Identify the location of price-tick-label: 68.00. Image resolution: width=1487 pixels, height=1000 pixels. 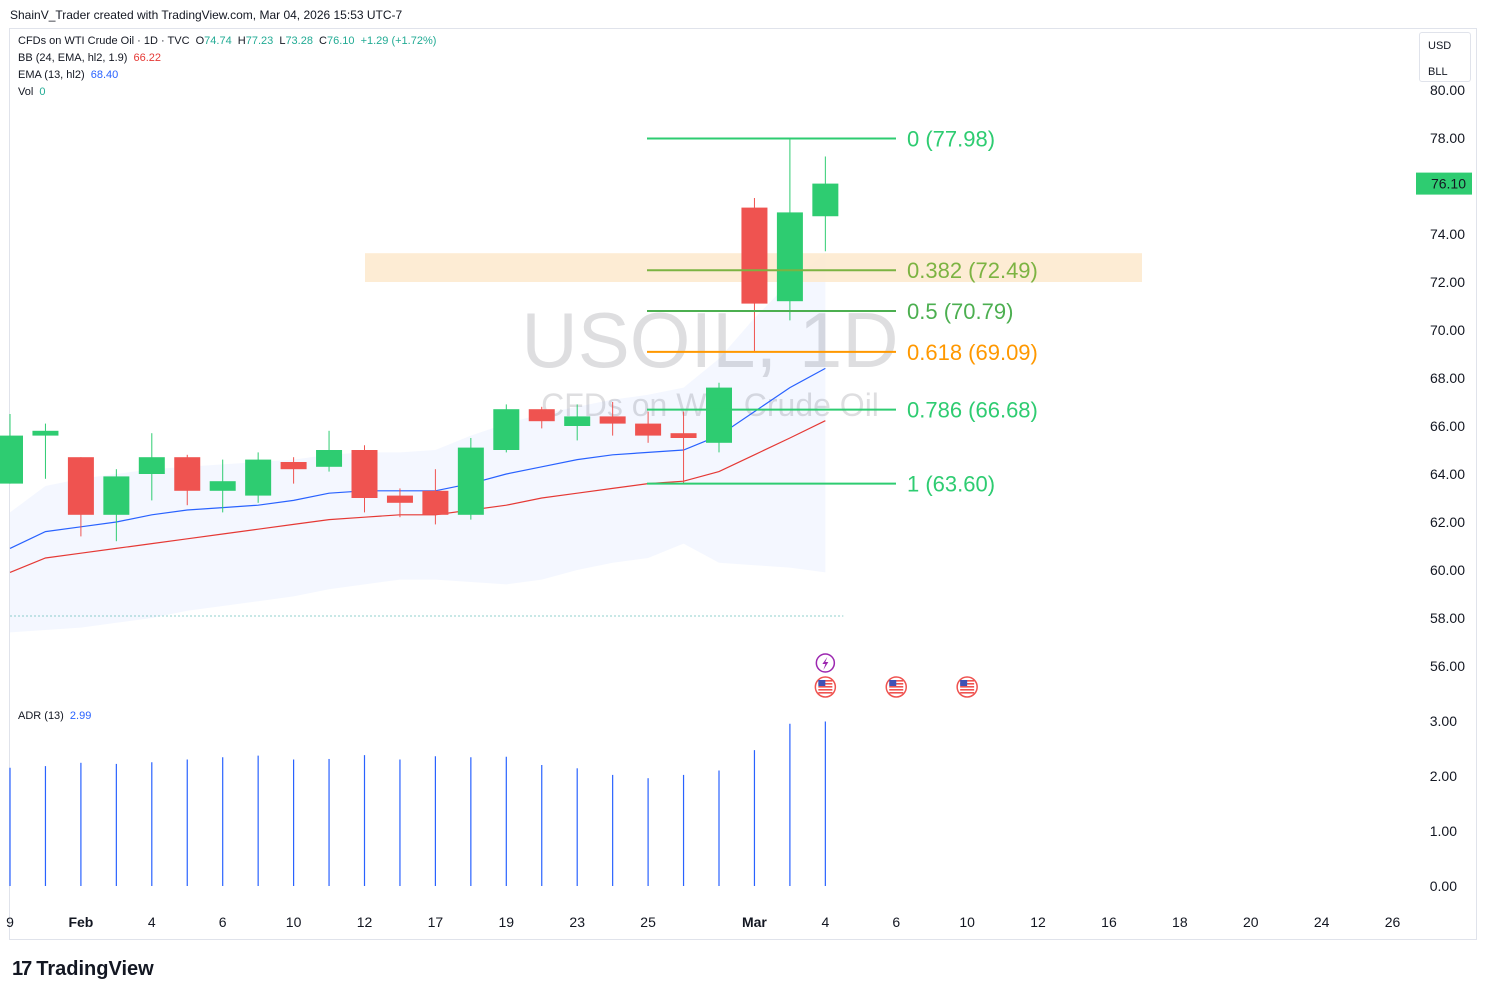
(1447, 378).